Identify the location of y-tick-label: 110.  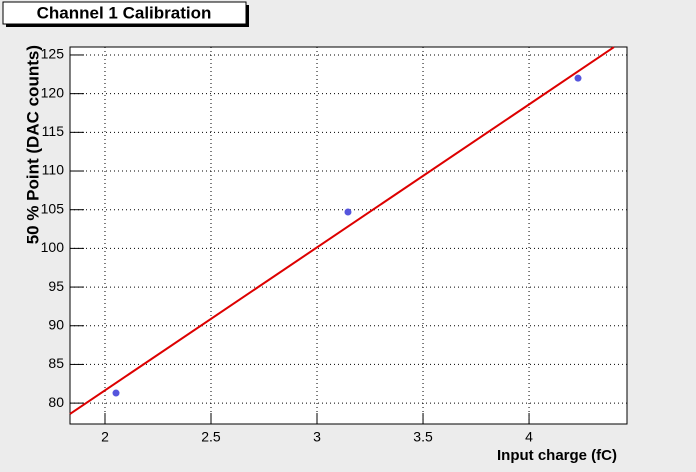
(53, 170).